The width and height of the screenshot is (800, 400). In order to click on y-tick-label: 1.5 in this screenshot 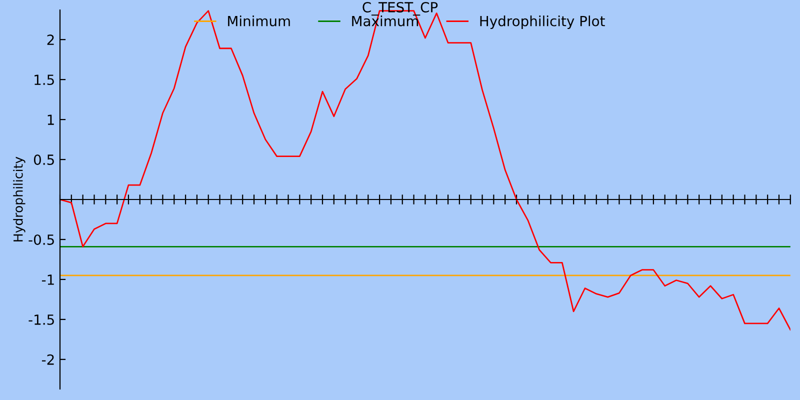, I will do `click(44, 80)`.